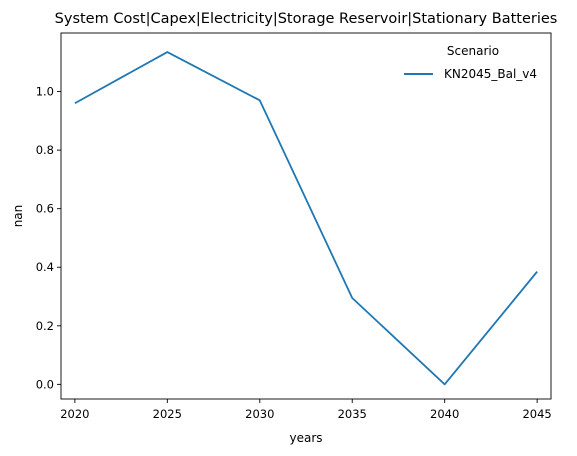 This screenshot has height=456, width=577. I want to click on x-axis-ticks: 2020 2025 2030 2035 2040 2045, so click(306, 410).